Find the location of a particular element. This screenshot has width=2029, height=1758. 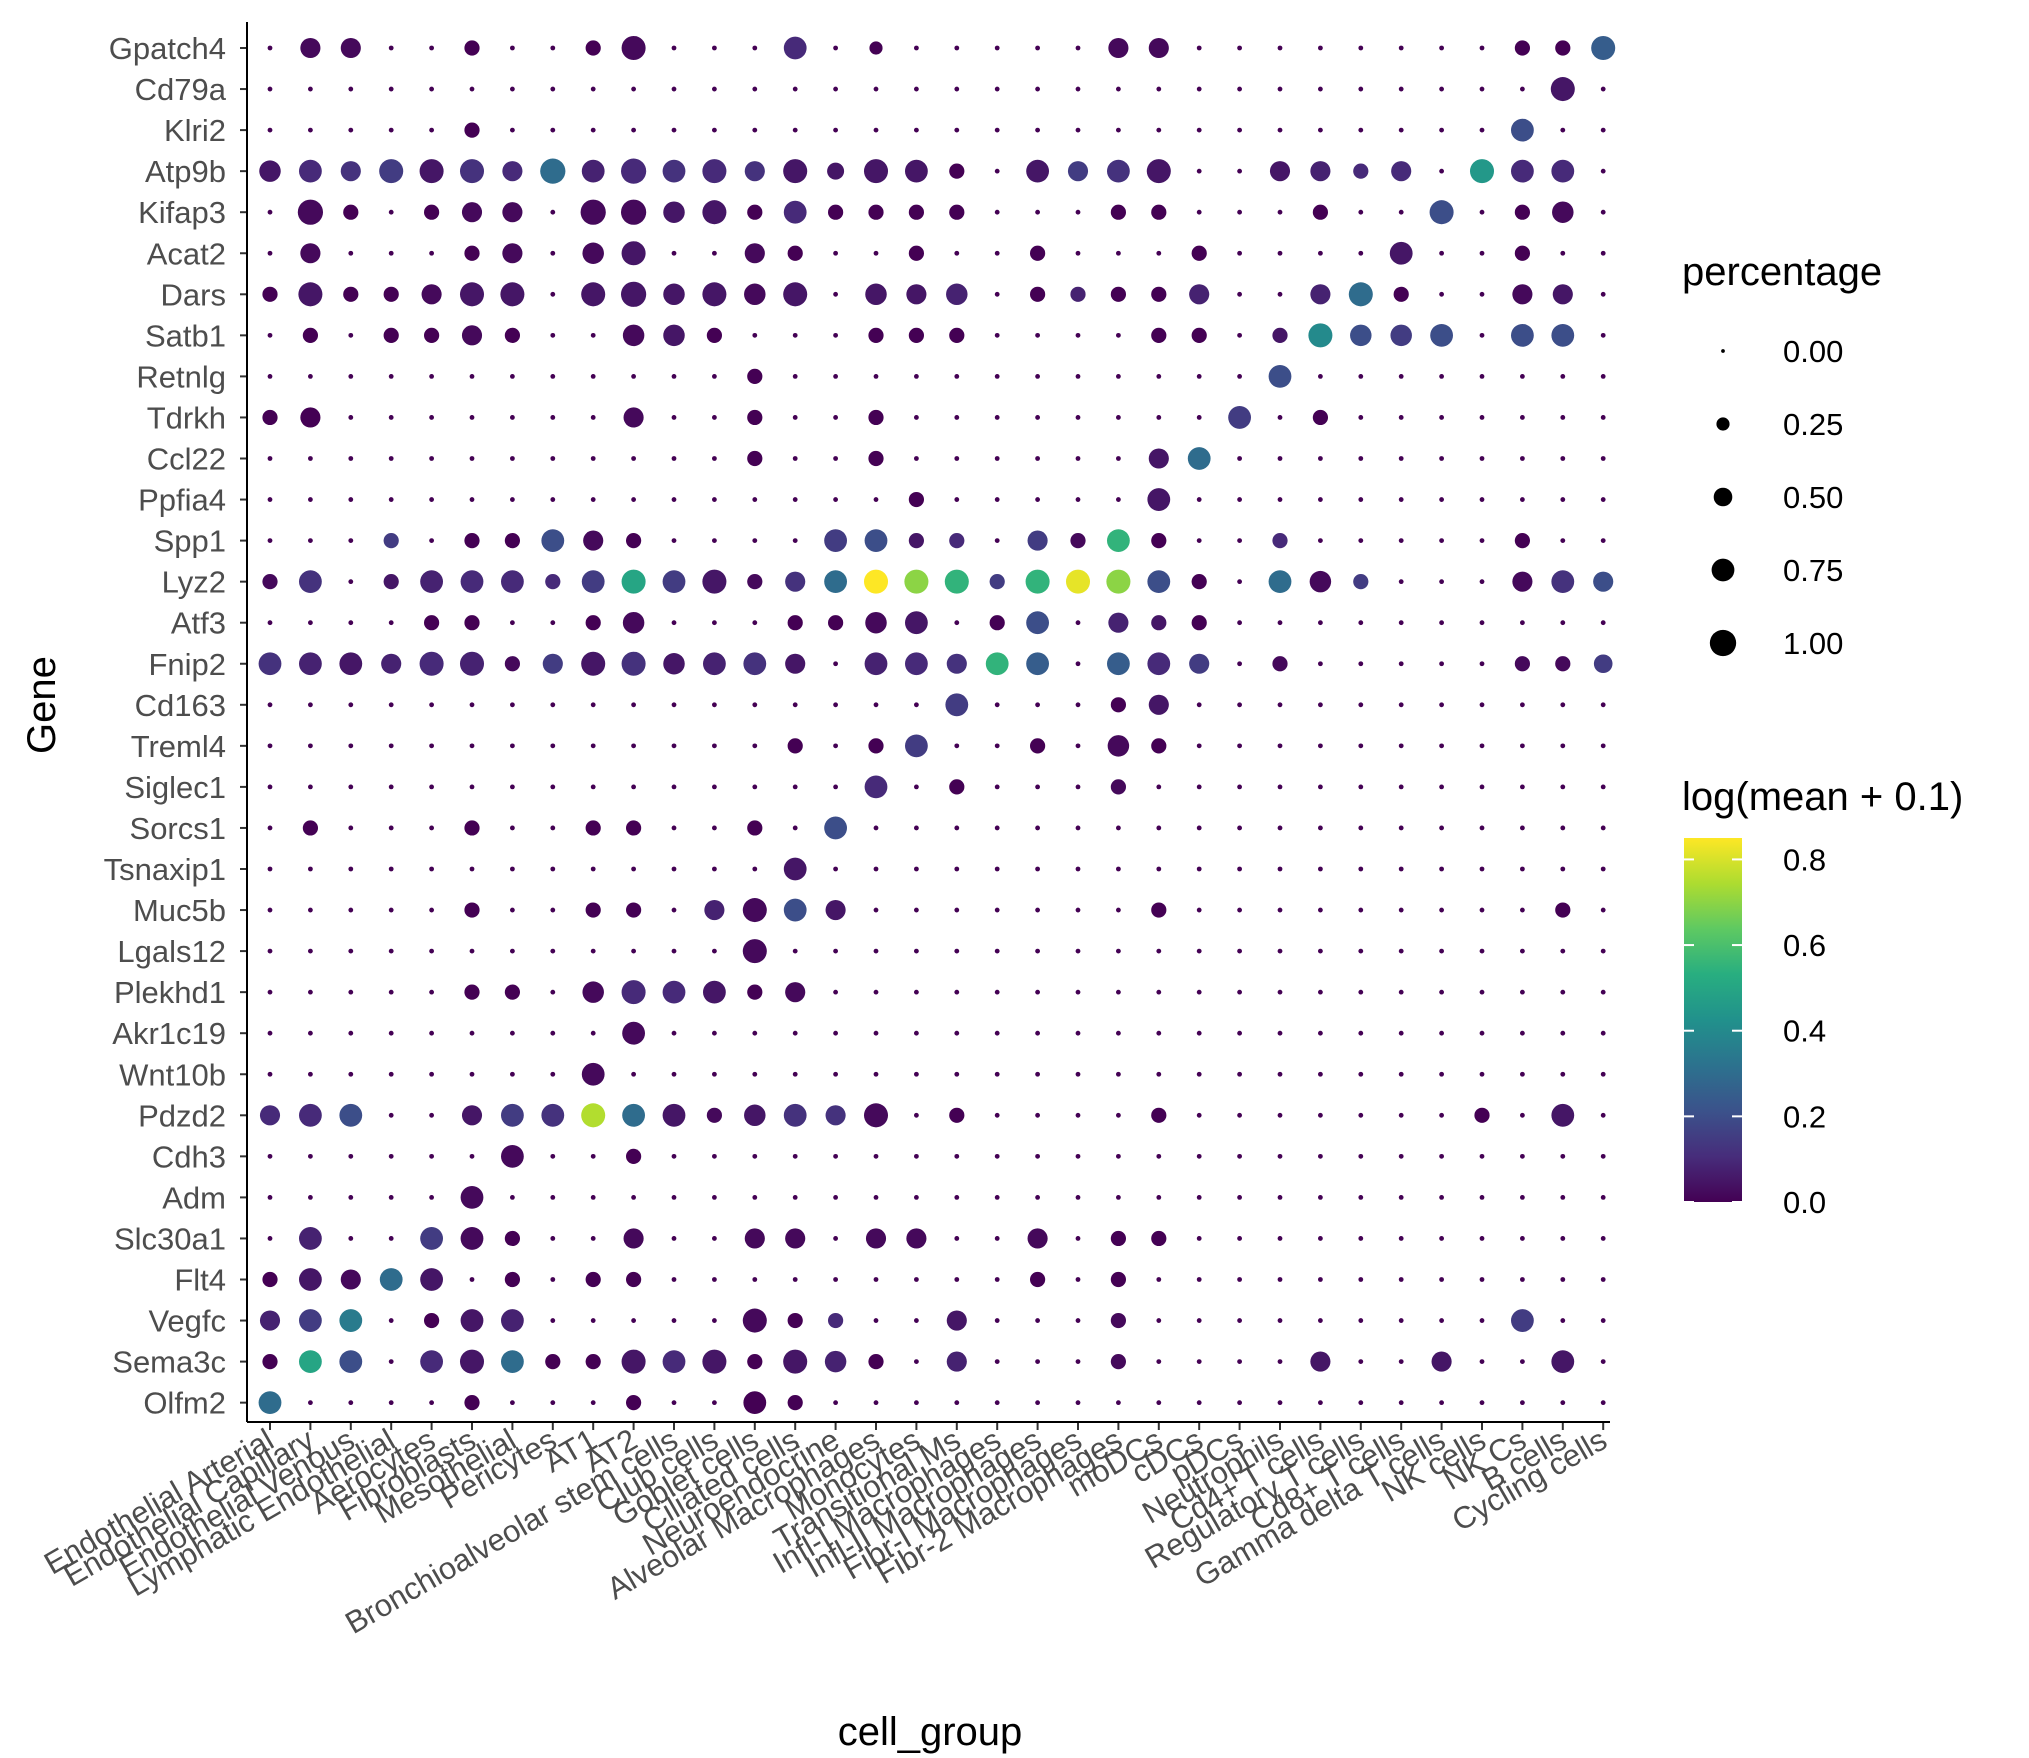

dot-klri2-neuroendocrine is located at coordinates (835, 130).